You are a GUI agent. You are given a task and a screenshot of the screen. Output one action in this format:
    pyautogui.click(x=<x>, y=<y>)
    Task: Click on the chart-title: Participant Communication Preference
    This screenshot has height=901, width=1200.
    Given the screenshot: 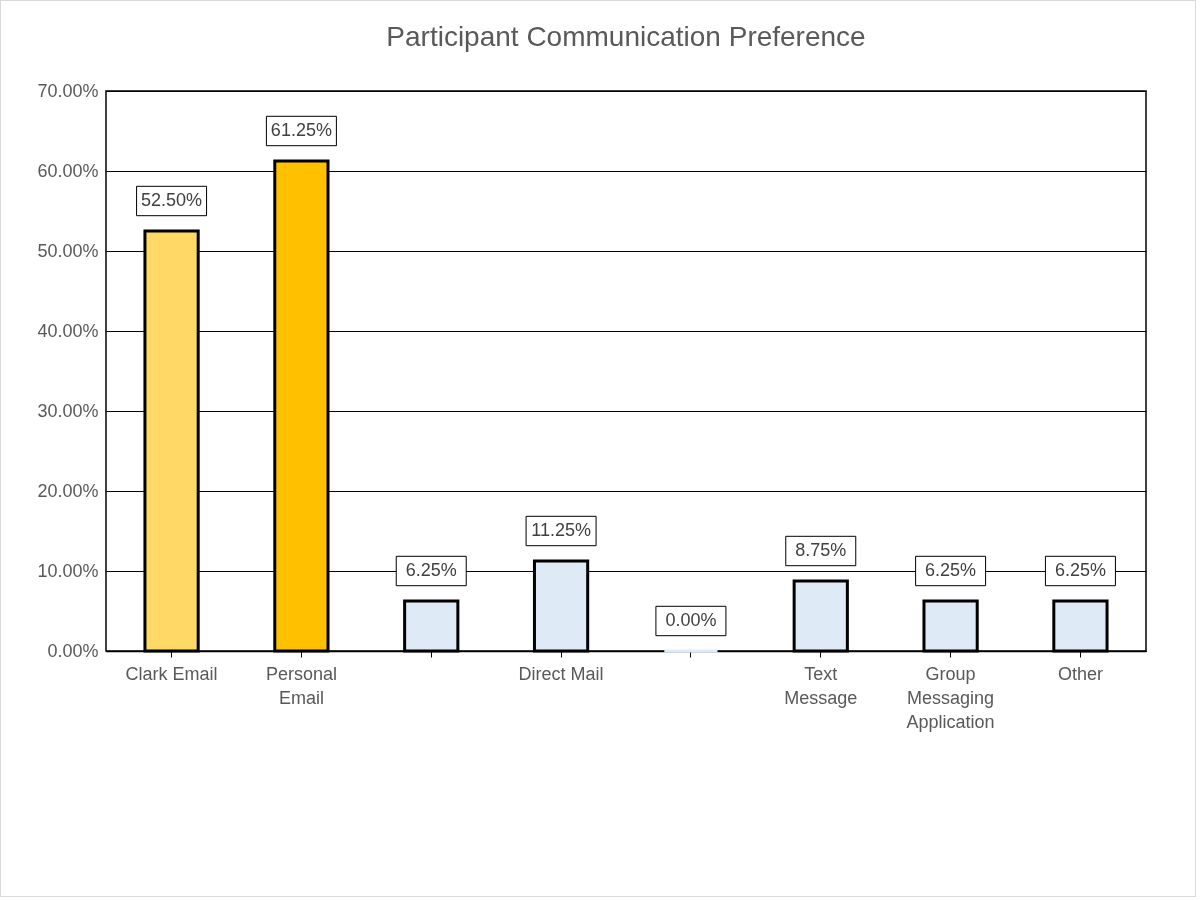 What is the action you would take?
    pyautogui.click(x=626, y=36)
    